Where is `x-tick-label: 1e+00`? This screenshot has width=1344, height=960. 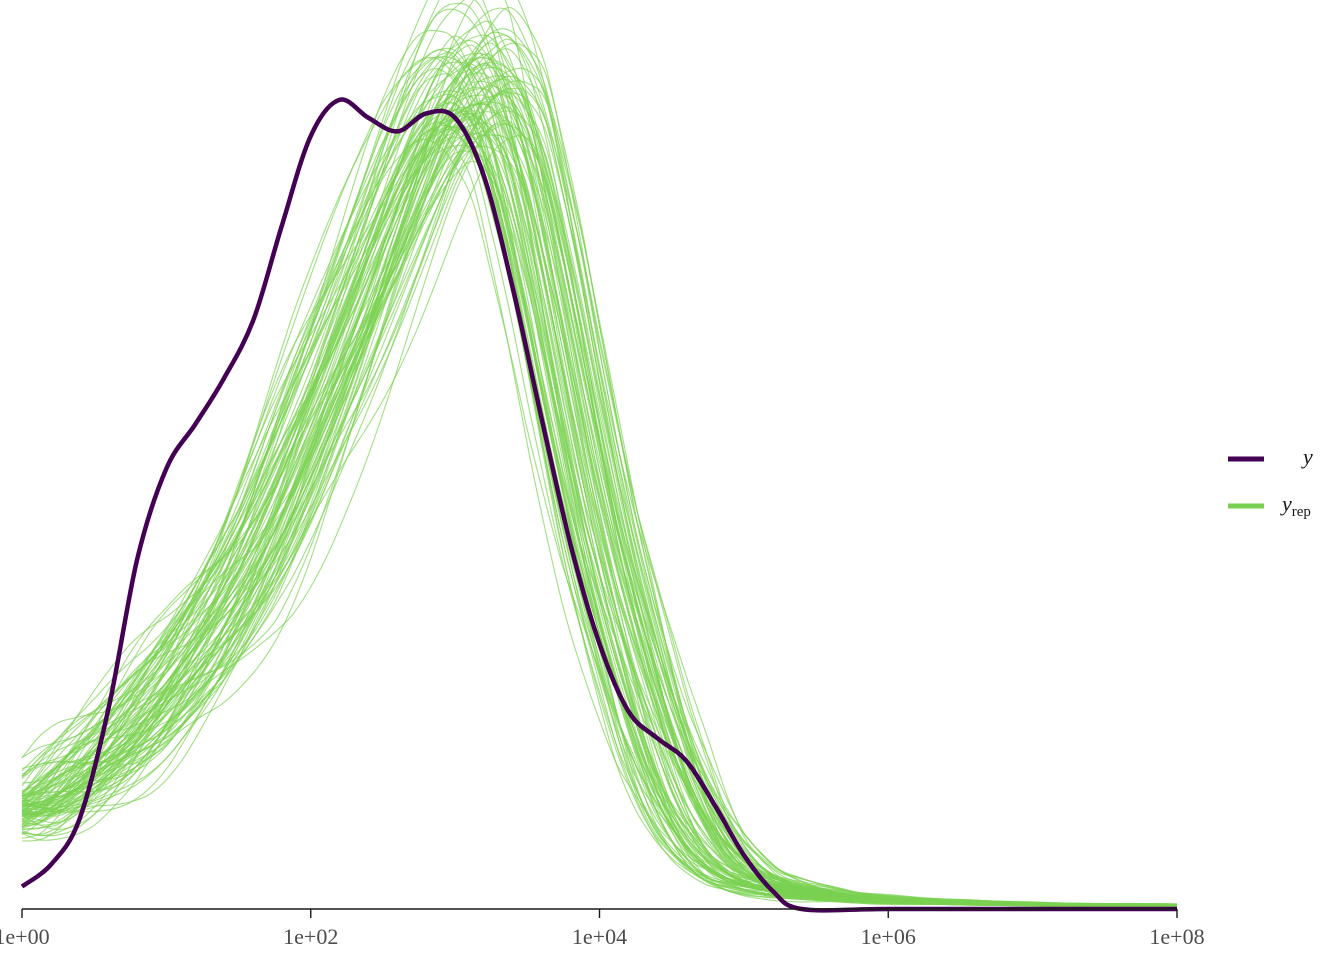
x-tick-label: 1e+00 is located at coordinates (25, 936).